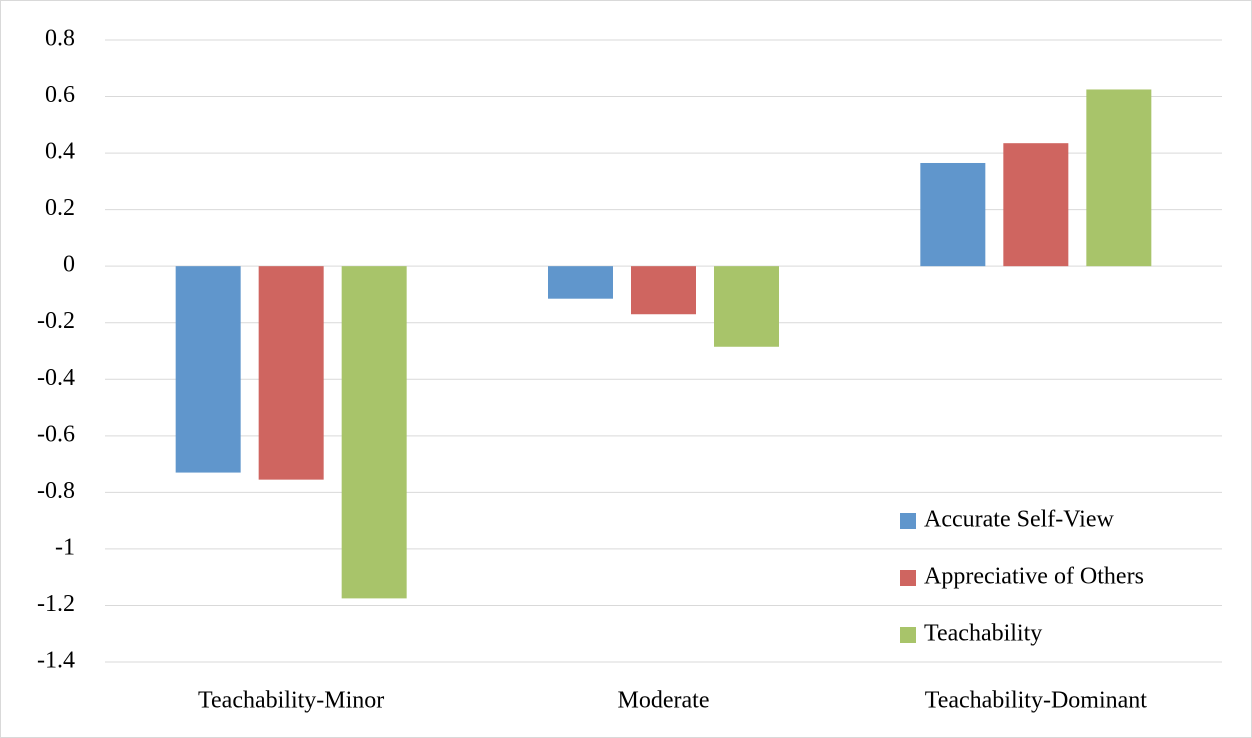  Describe the element at coordinates (65, 547) in the screenshot. I see `y-tick-label: -1` at that location.